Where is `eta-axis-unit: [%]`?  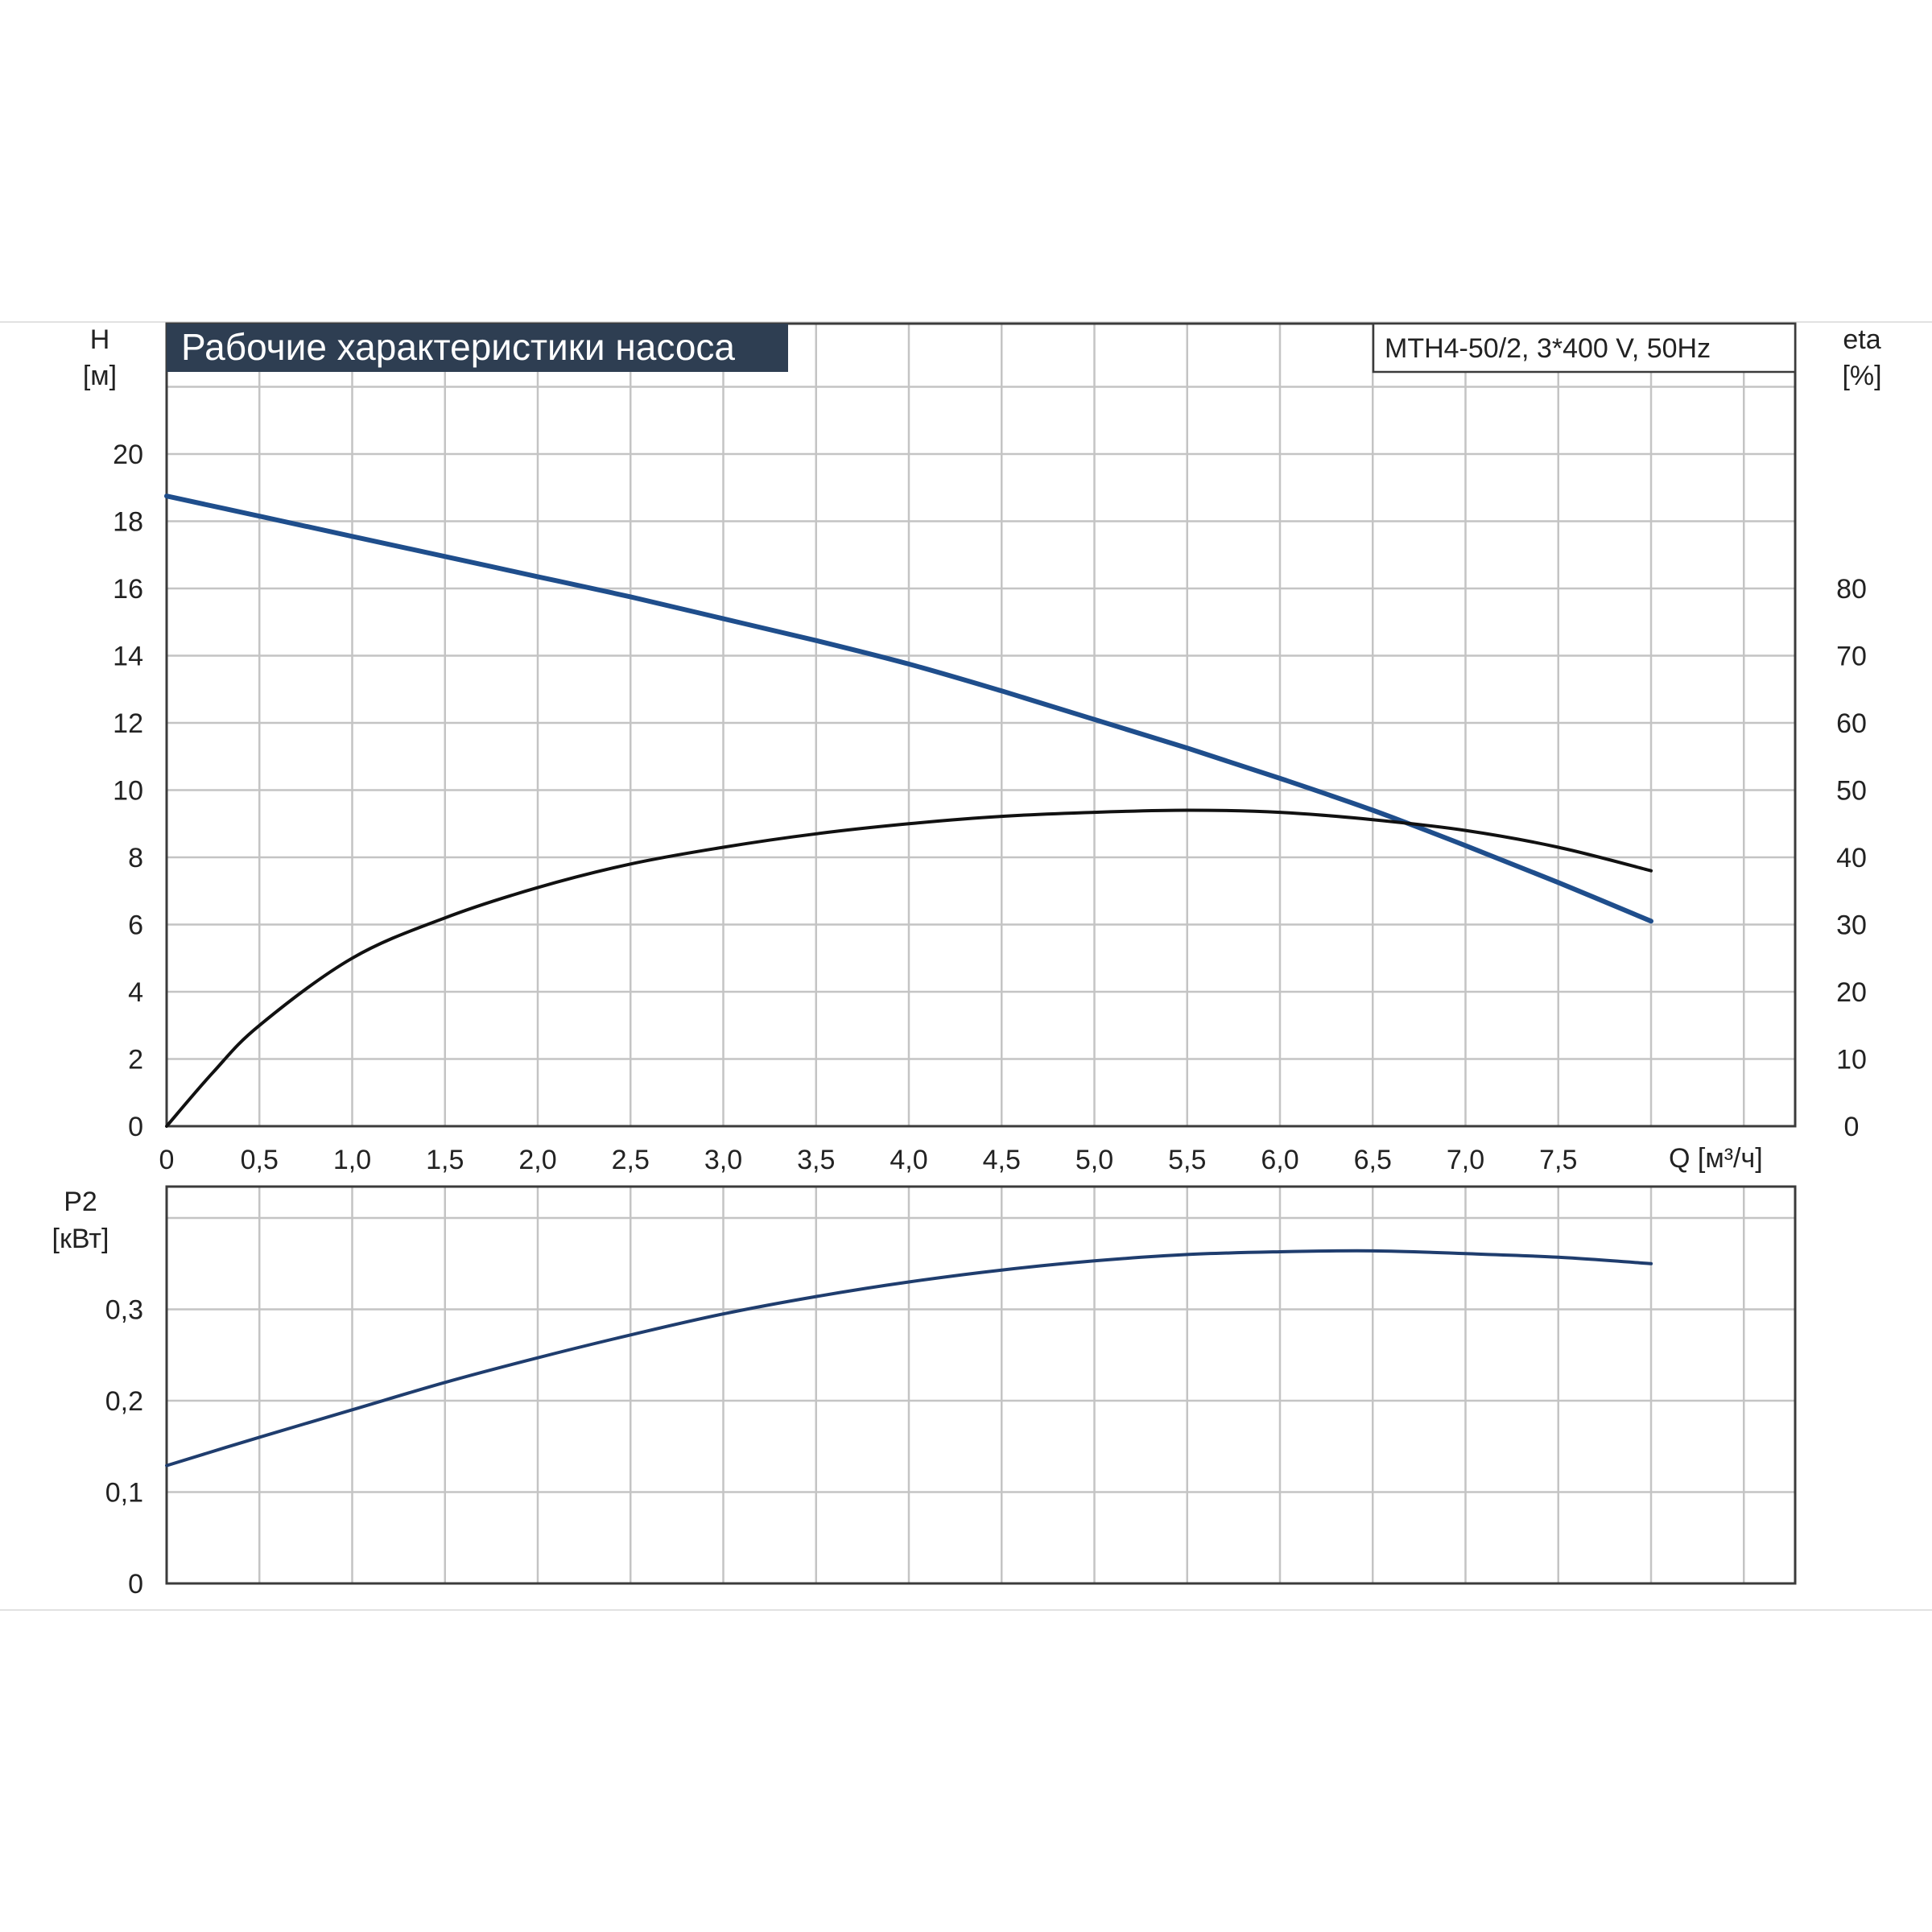
eta-axis-unit: [%] is located at coordinates (1861, 376).